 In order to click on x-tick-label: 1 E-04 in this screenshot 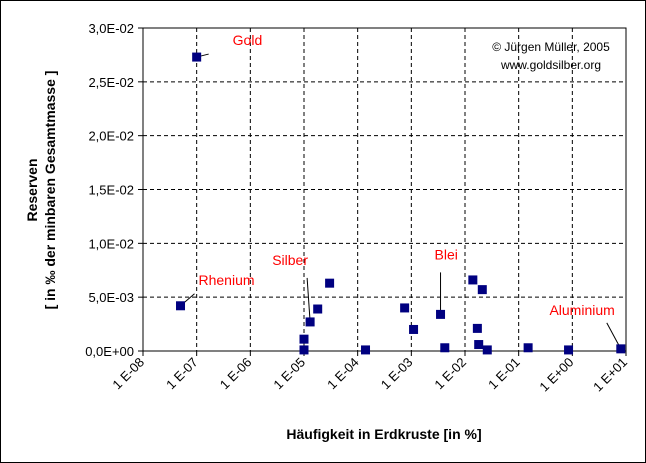, I will do `click(343, 374)`.